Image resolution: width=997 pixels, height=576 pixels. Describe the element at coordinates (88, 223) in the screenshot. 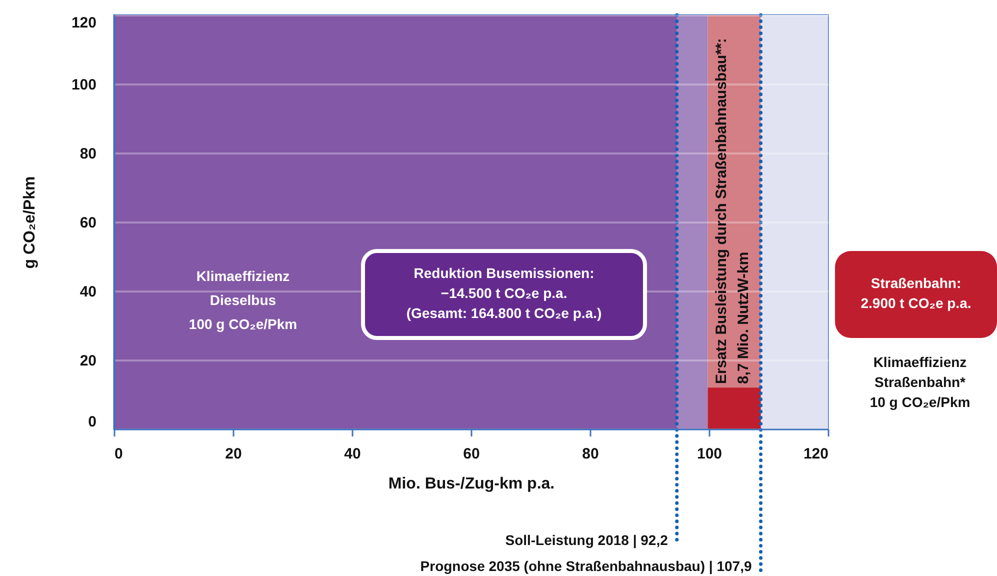

I see `y-tick-label: 60` at that location.